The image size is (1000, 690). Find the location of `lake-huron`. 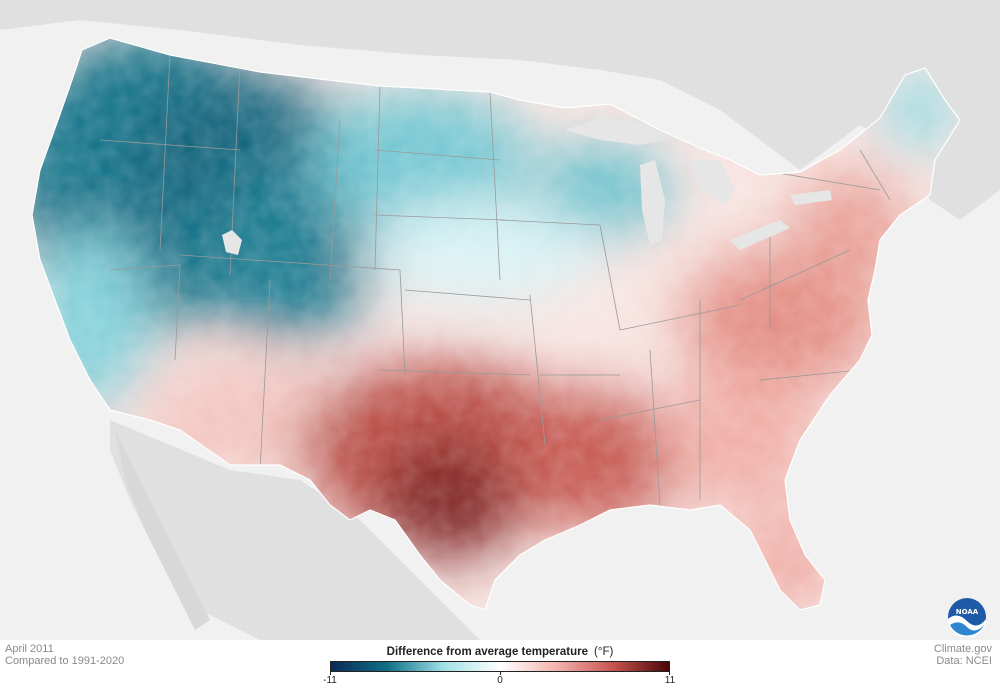

lake-huron is located at coordinates (712, 182).